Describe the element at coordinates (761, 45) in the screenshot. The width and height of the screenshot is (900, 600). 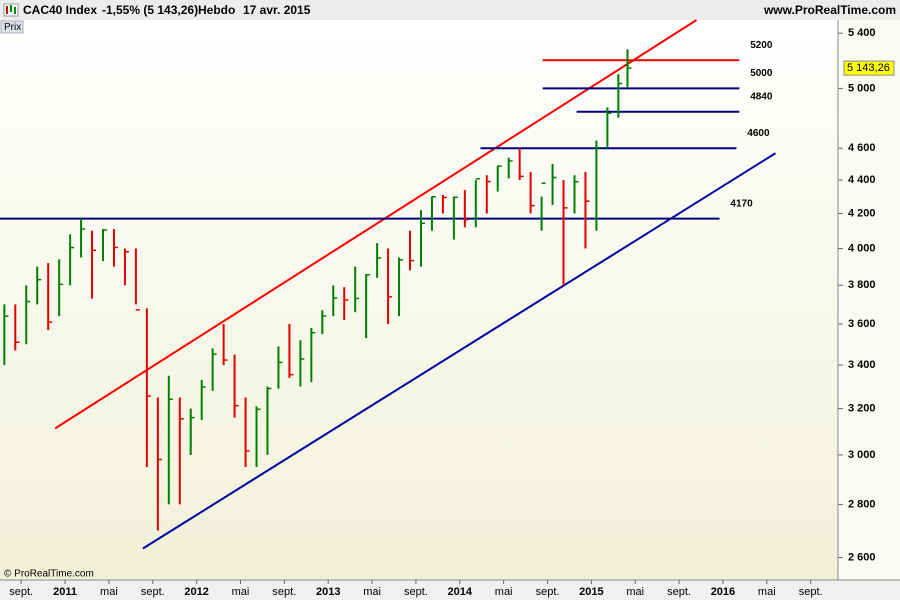
I see `level-label: 5200` at that location.